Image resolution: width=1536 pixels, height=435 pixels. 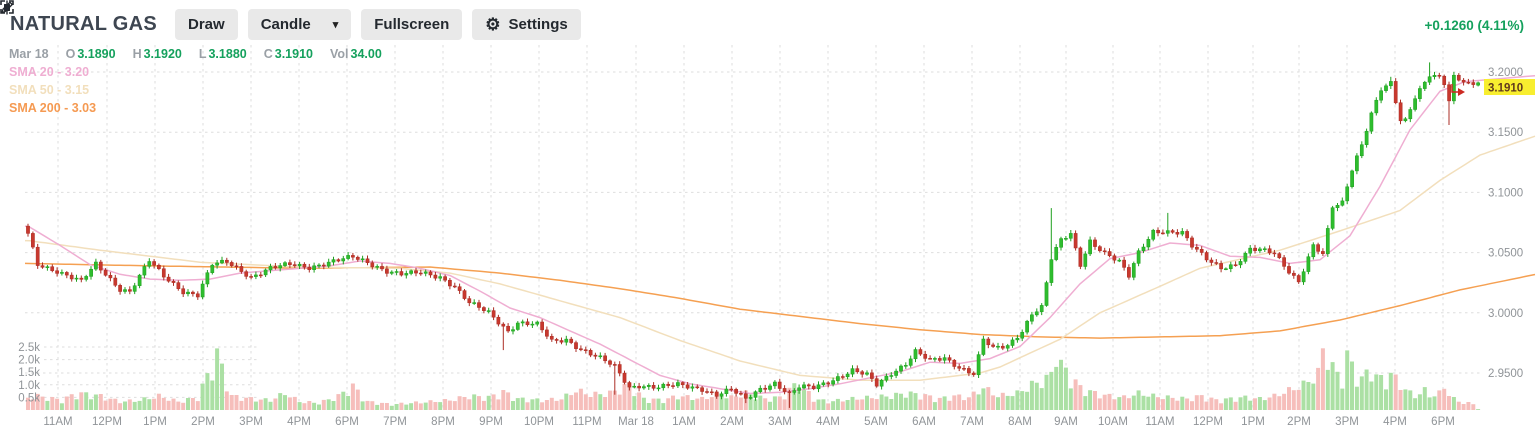 I want to click on settings-button-label: Settings, so click(x=538, y=24).